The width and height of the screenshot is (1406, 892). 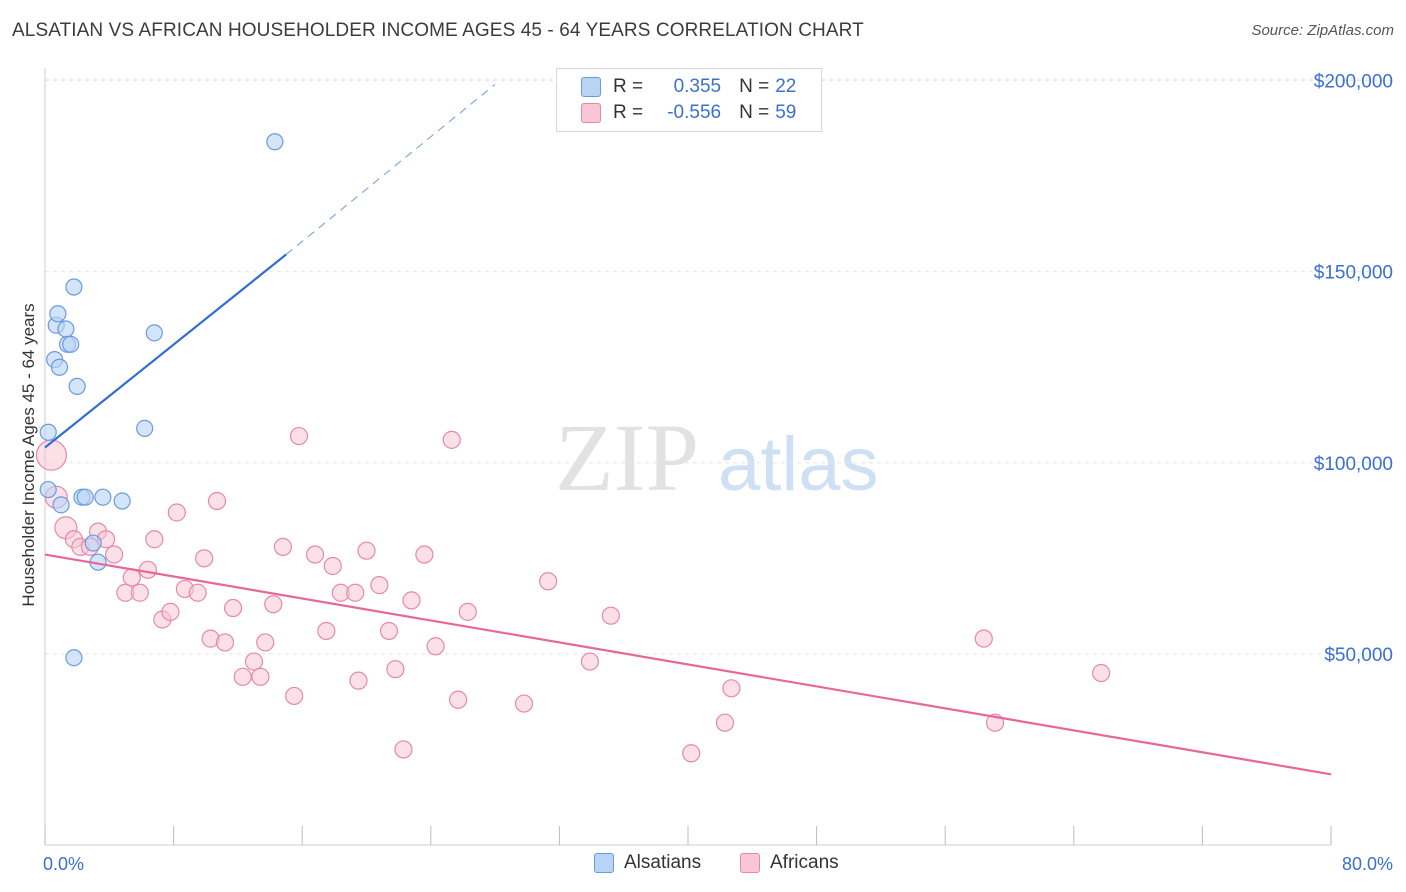 What do you see at coordinates (786, 86) in the screenshot?
I see `n-value: 22` at bounding box center [786, 86].